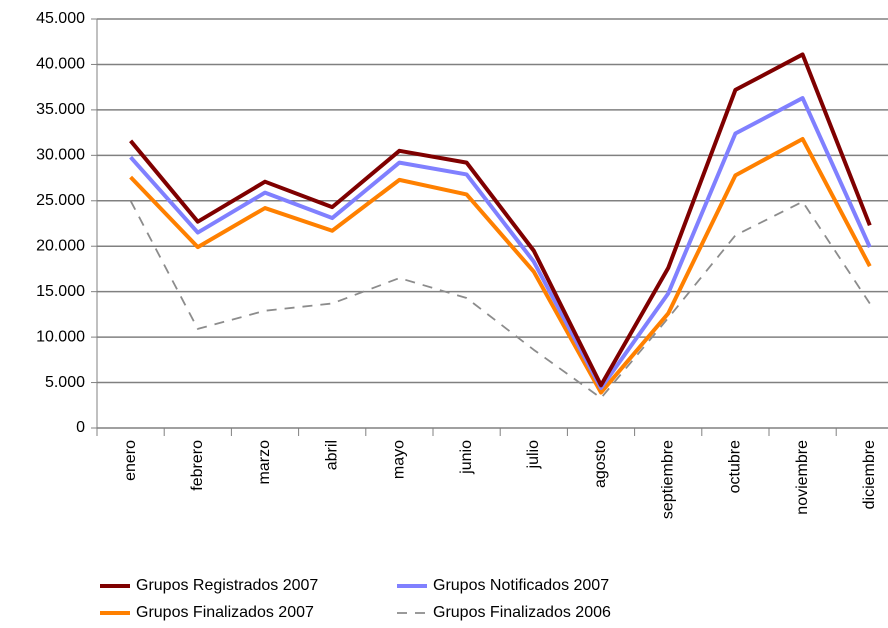  Describe the element at coordinates (60, 245) in the screenshot. I see `y-tick-label: 20.000` at that location.